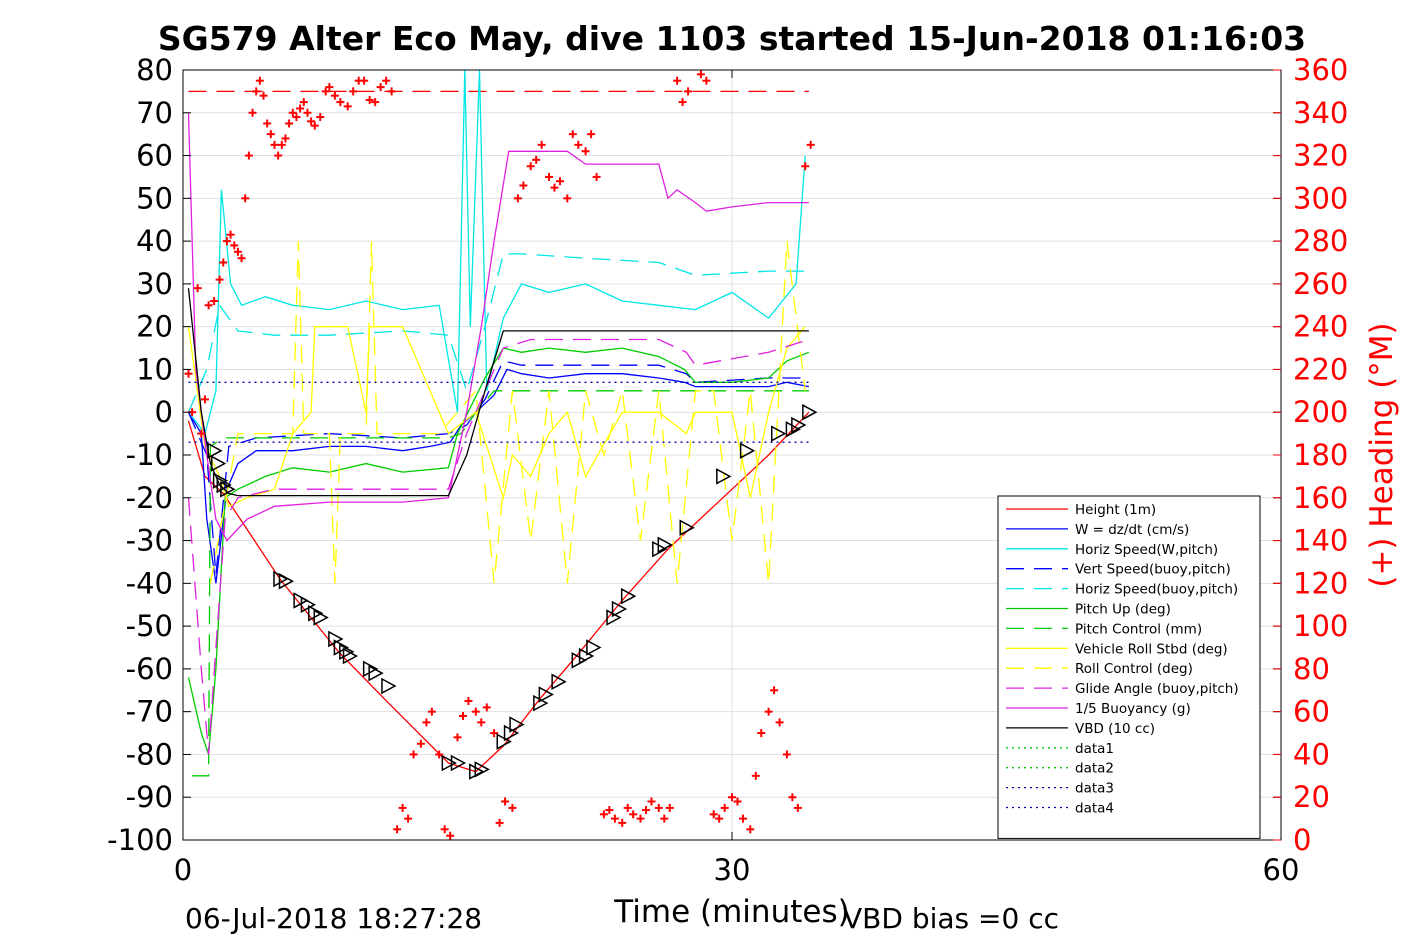 This screenshot has width=1417, height=949. What do you see at coordinates (154, 113) in the screenshot?
I see `y-tick-label: 70` at bounding box center [154, 113].